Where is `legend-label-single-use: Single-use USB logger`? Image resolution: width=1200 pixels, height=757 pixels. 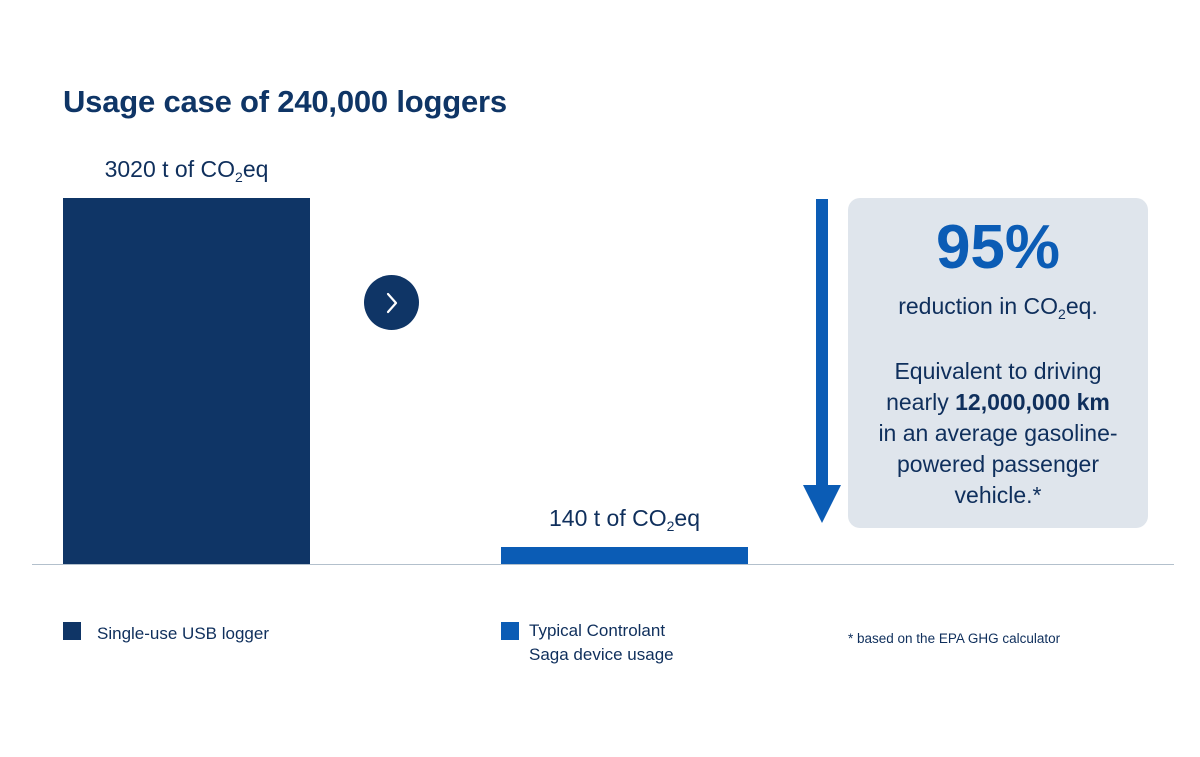 legend-label-single-use: Single-use USB logger is located at coordinates (183, 633).